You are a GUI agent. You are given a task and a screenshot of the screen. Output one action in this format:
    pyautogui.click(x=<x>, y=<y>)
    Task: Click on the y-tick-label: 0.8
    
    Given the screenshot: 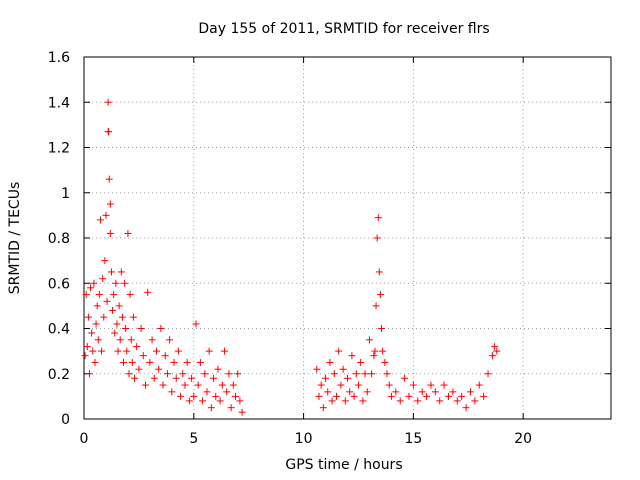 What is the action you would take?
    pyautogui.click(x=59, y=239)
    